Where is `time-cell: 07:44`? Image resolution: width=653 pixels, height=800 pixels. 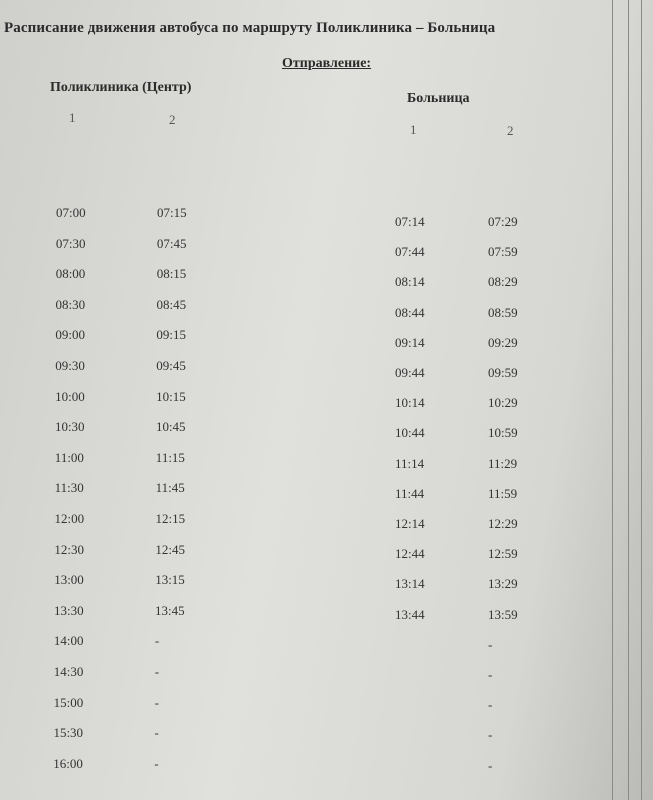 time-cell: 07:44 is located at coordinates (410, 252).